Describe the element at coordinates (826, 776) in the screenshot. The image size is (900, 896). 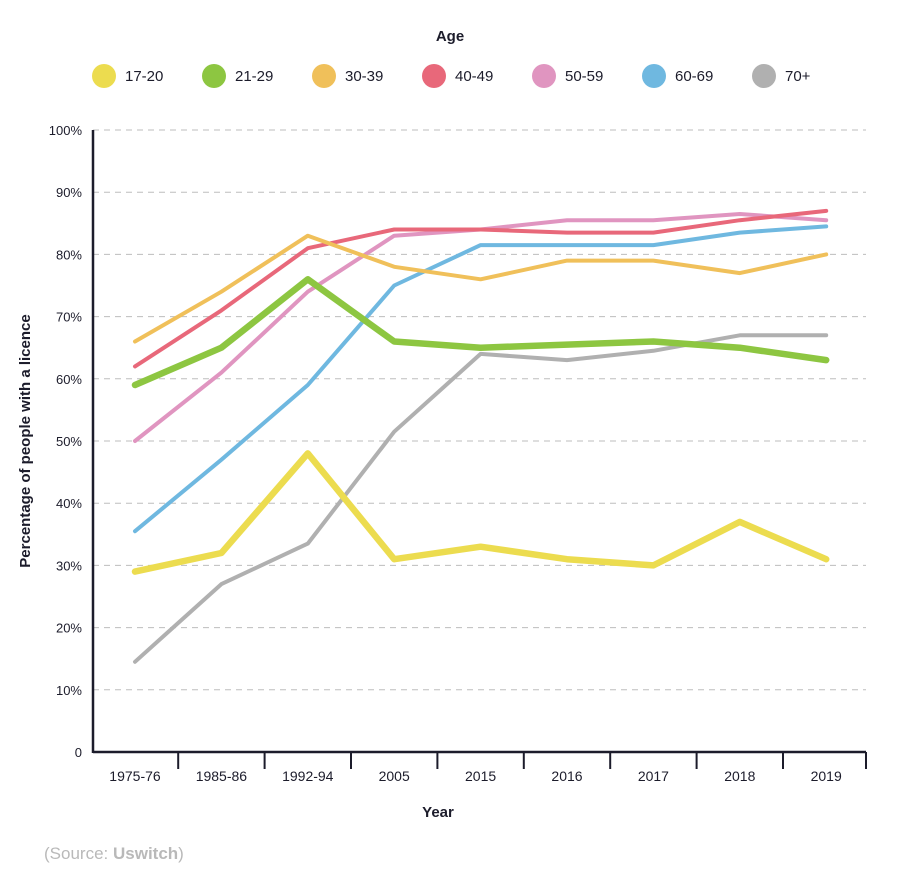
I see `x-tick-label: 2019` at that location.